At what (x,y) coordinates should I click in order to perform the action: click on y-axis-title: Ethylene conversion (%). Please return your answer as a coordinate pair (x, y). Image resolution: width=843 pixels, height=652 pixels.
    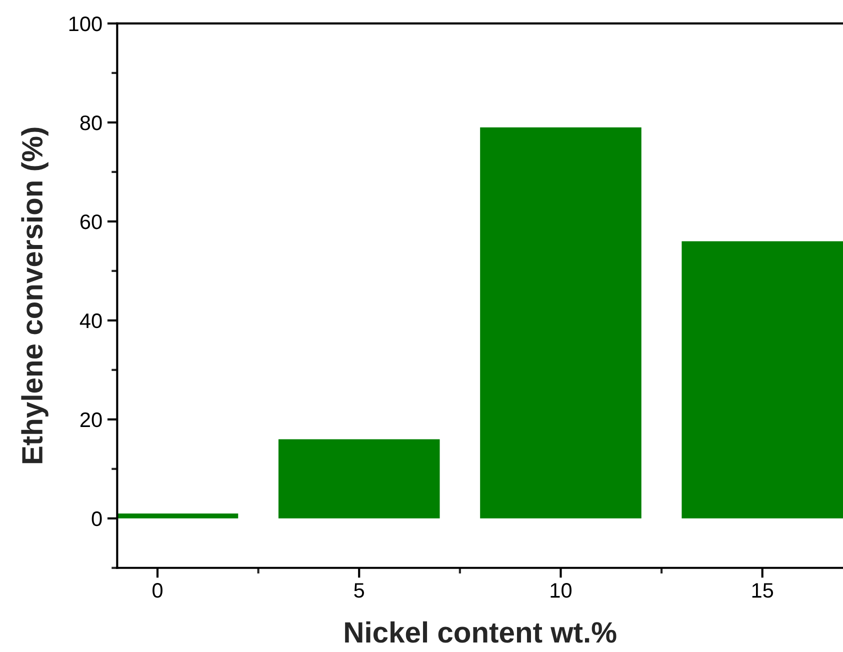
    Looking at the image, I should click on (34, 296).